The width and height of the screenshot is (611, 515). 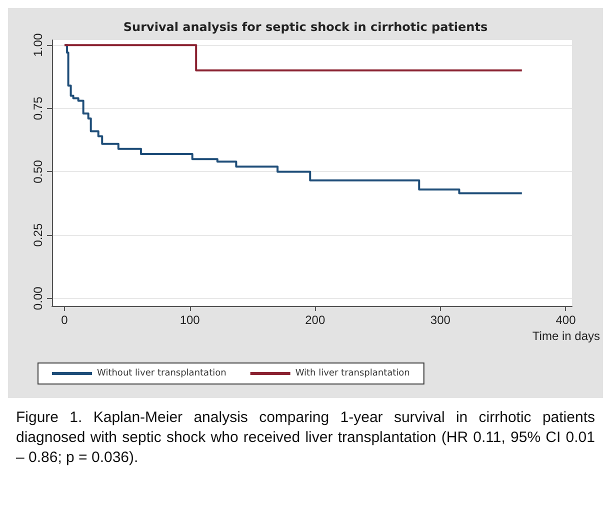 I want to click on y-tick-label: 0.25, so click(x=38, y=235).